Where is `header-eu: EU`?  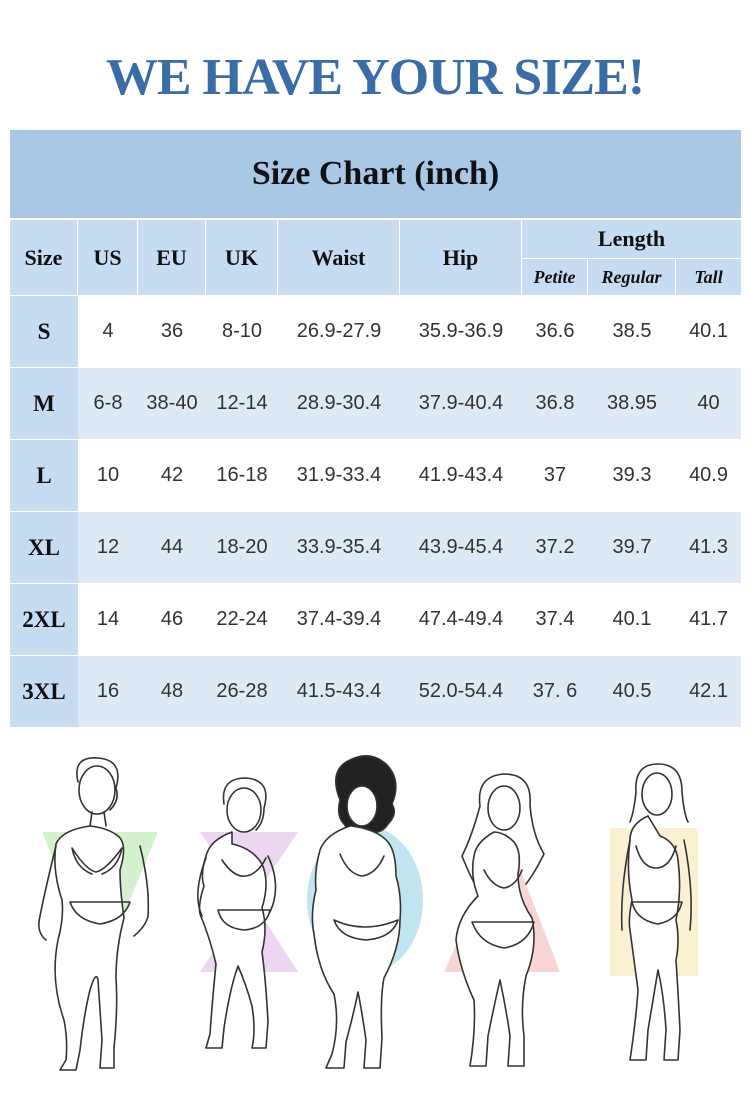
header-eu: EU is located at coordinates (172, 257).